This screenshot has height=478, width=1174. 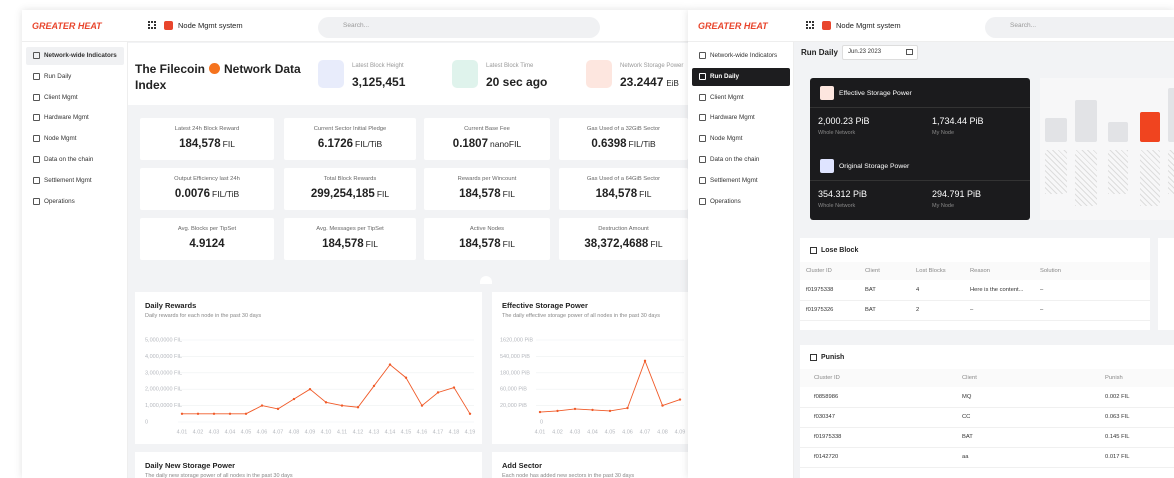 What do you see at coordinates (522, 465) in the screenshot?
I see `panel-title: Add Sector` at bounding box center [522, 465].